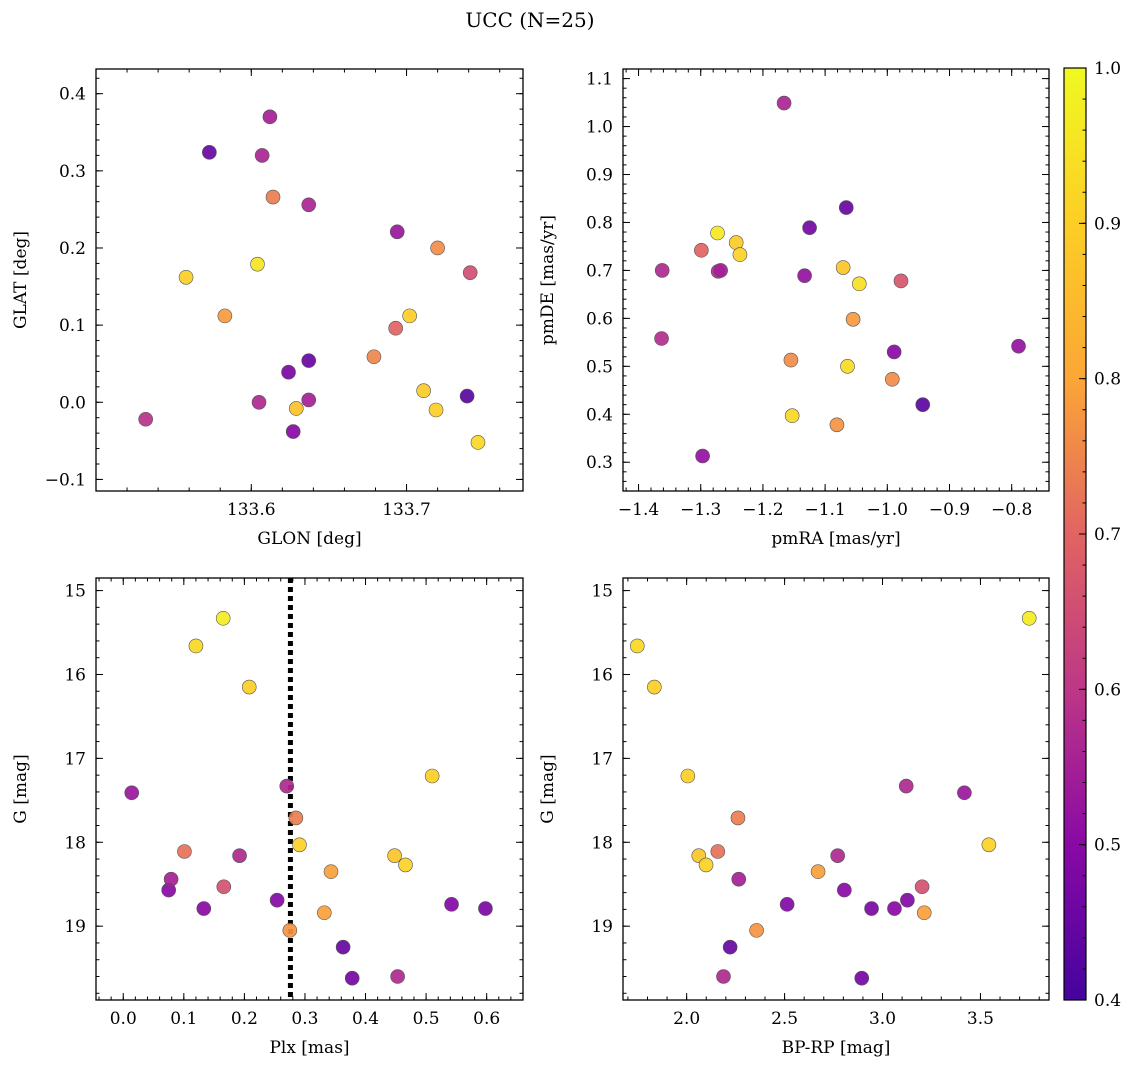 Image resolution: width=1136 pixels, height=1068 pixels. What do you see at coordinates (406, 510) in the screenshot?
I see `x-tick-label: 133.7` at bounding box center [406, 510].